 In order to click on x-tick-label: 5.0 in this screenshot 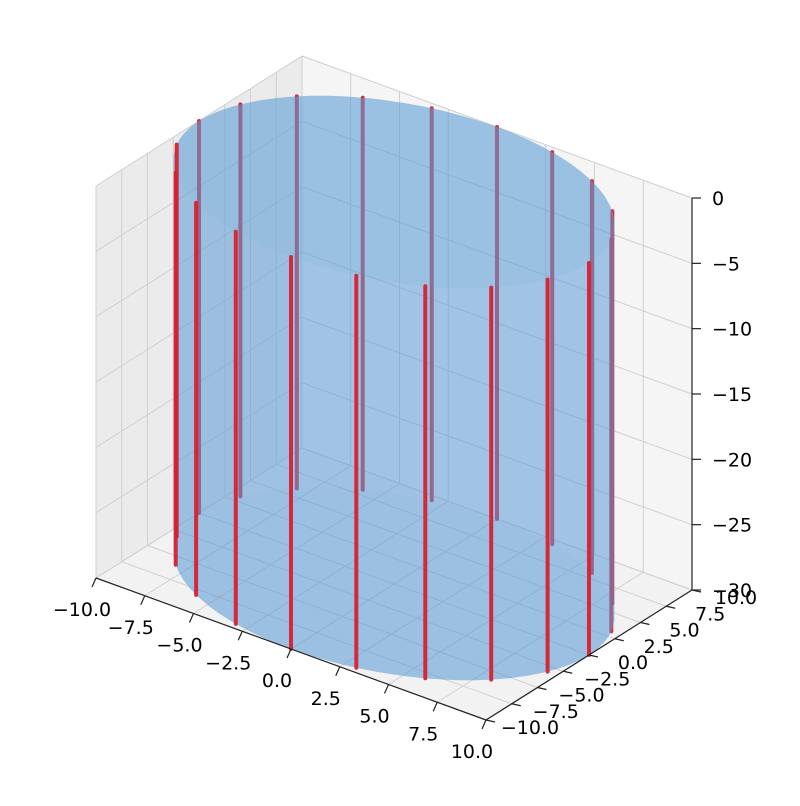, I will do `click(374, 717)`.